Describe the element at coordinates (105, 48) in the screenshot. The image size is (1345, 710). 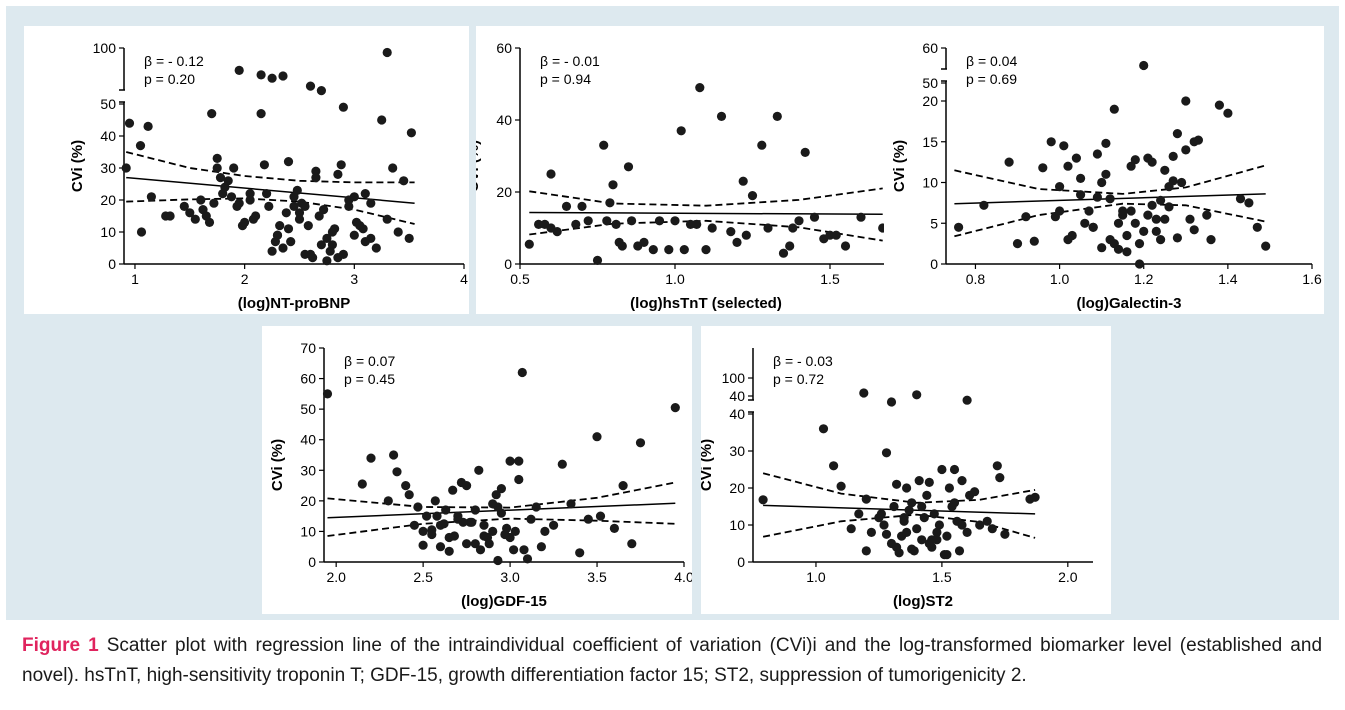
I see `chart-0-y-tick-label: 100` at that location.